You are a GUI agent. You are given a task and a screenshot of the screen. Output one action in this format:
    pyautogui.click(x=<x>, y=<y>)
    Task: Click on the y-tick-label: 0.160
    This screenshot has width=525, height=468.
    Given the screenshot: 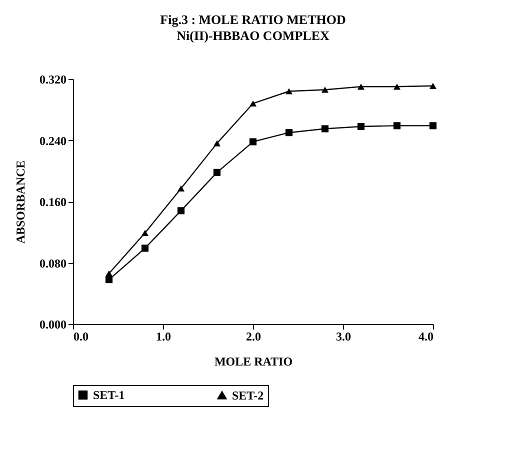 What is the action you would take?
    pyautogui.click(x=53, y=202)
    